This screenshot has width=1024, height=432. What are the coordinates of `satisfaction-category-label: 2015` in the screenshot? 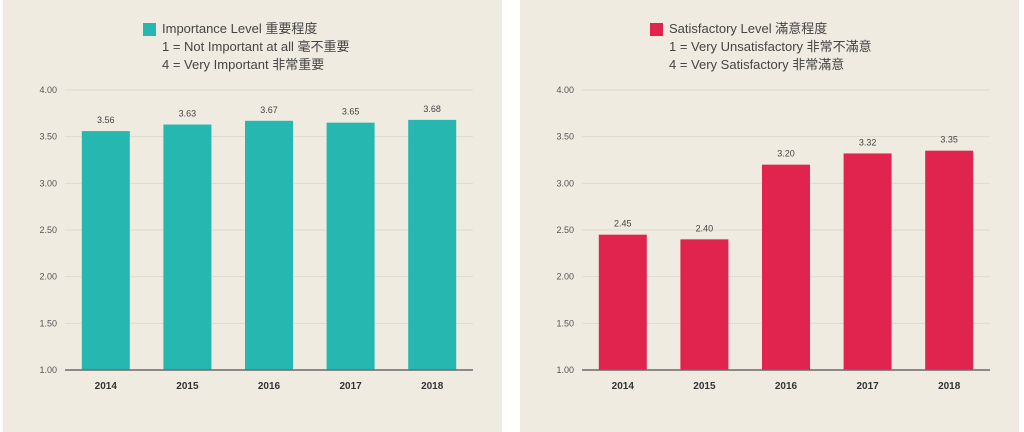 It's located at (704, 386).